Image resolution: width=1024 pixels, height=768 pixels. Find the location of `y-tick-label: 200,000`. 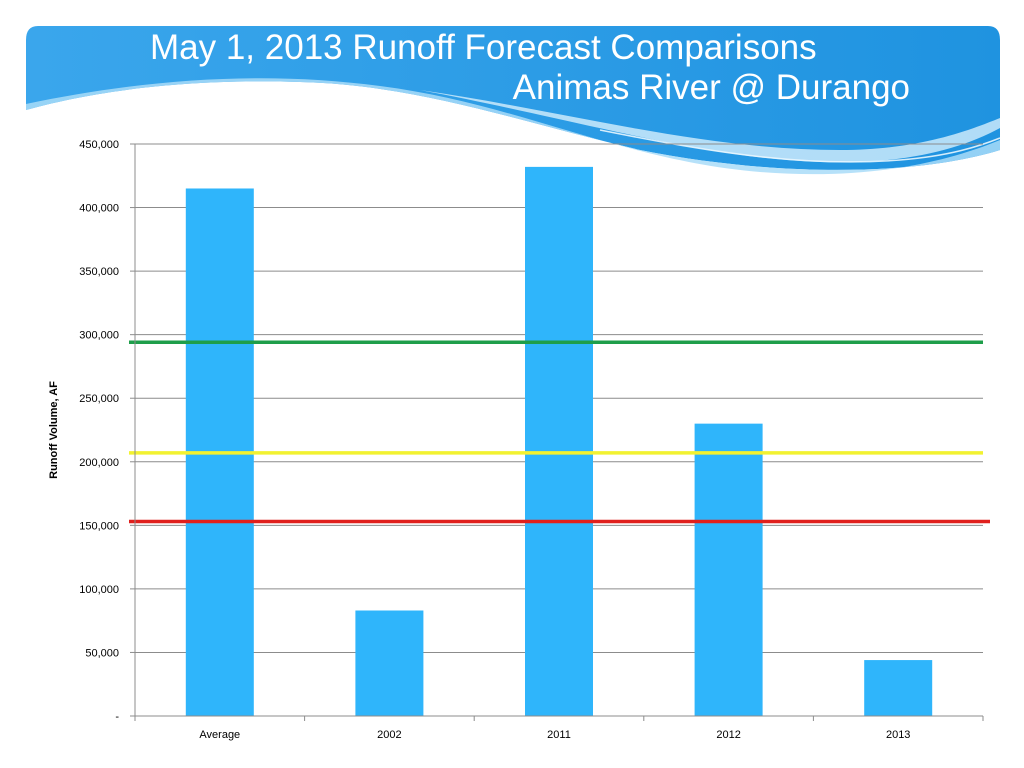

y-tick-label: 200,000 is located at coordinates (99, 463).